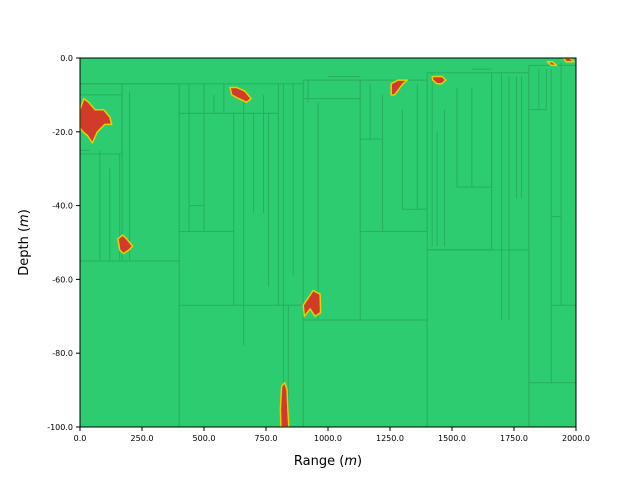 The width and height of the screenshot is (640, 484). What do you see at coordinates (80, 438) in the screenshot?
I see `x-tick-label: 0.0` at bounding box center [80, 438].